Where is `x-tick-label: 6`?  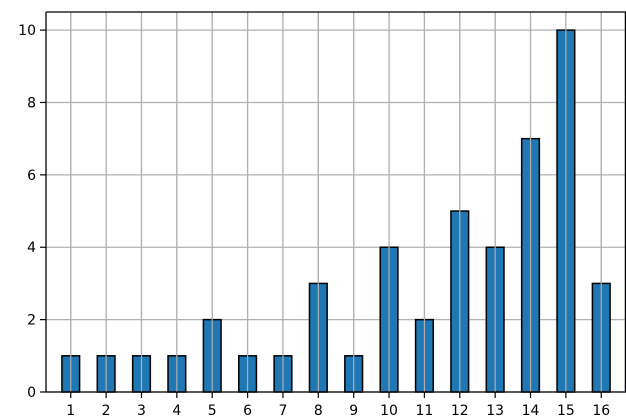 x-tick-label: 6 is located at coordinates (247, 411).